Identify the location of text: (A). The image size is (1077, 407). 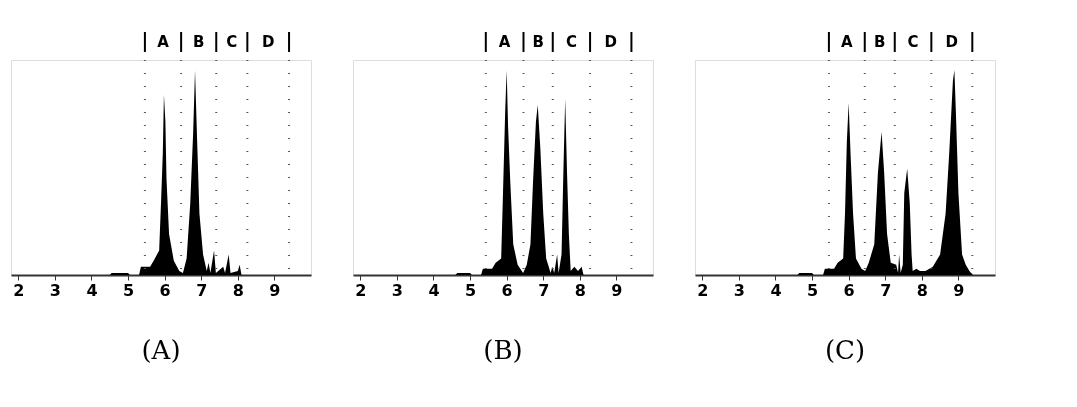
(161, 350).